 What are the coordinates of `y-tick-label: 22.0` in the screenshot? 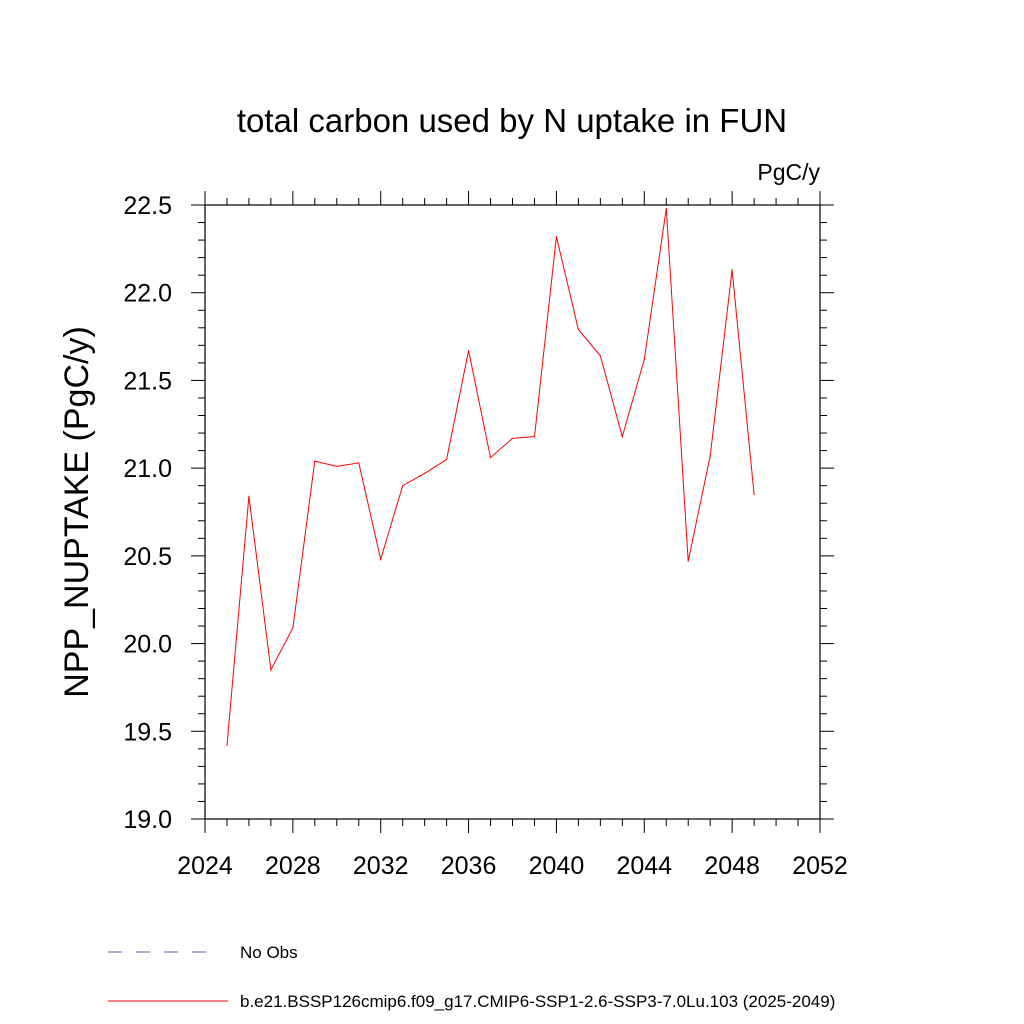 It's located at (147, 294).